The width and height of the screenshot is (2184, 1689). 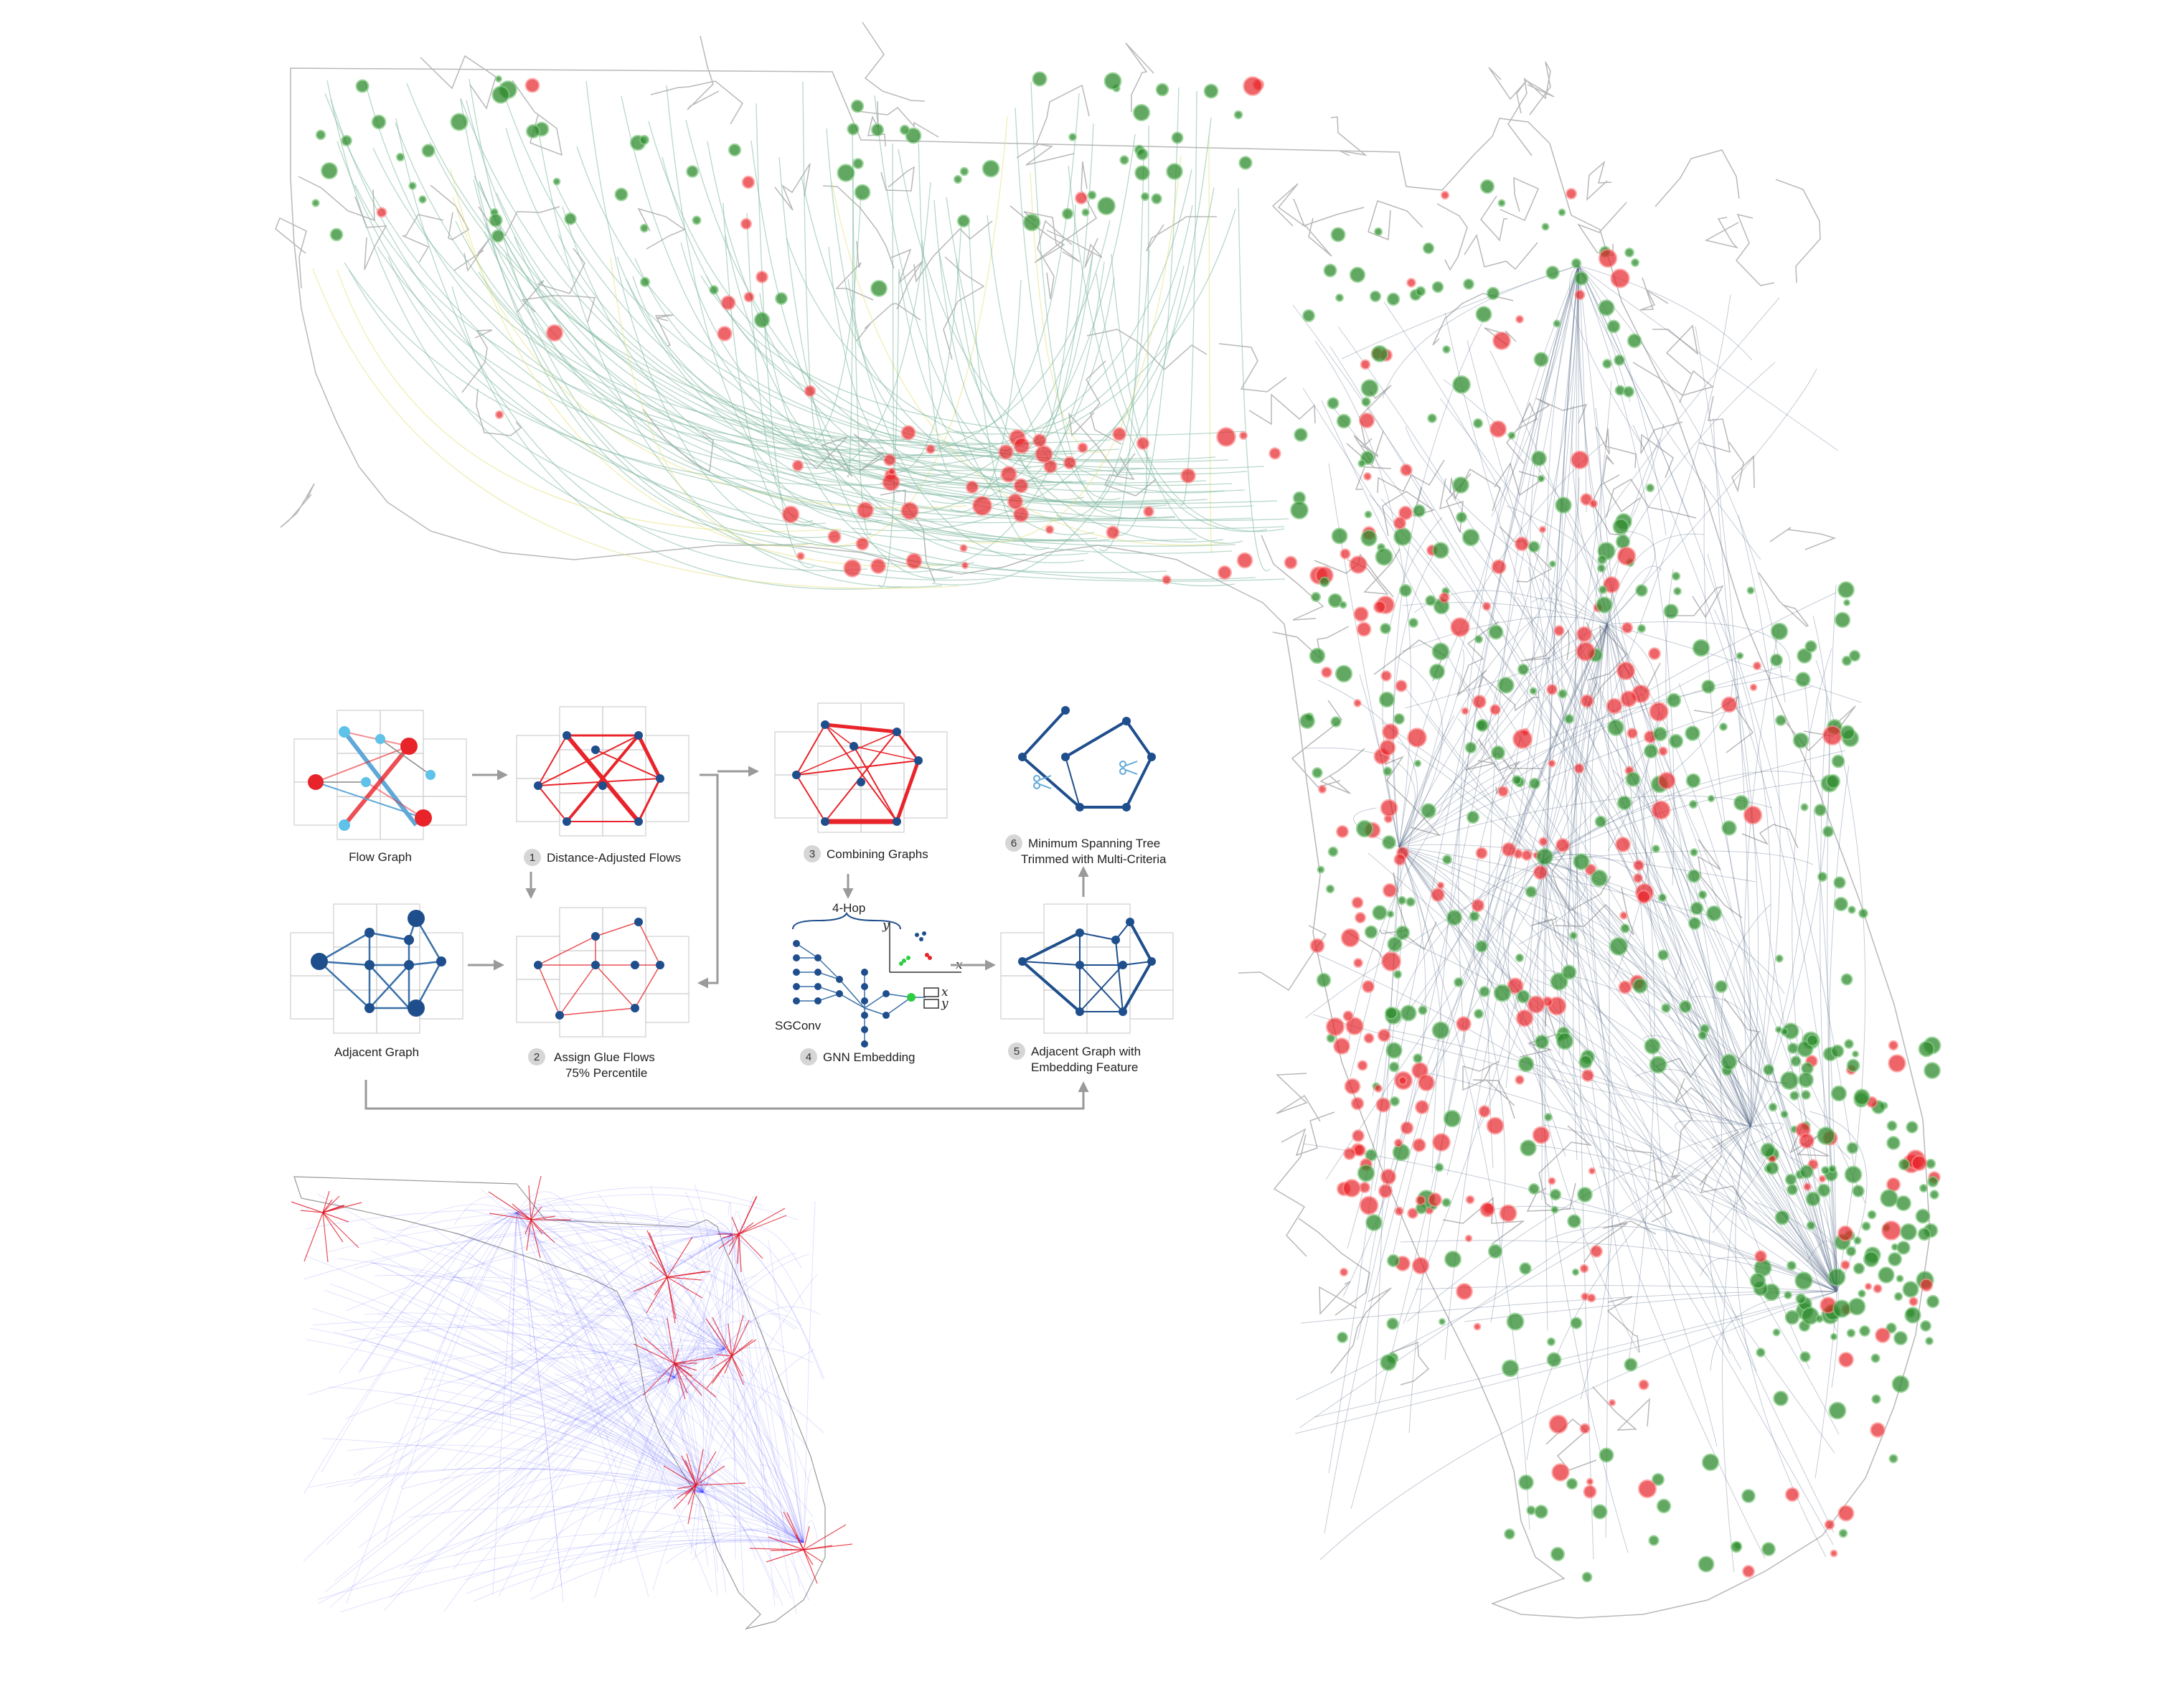 I want to click on gnn-panel: 4-Hop x y, so click(x=869, y=983).